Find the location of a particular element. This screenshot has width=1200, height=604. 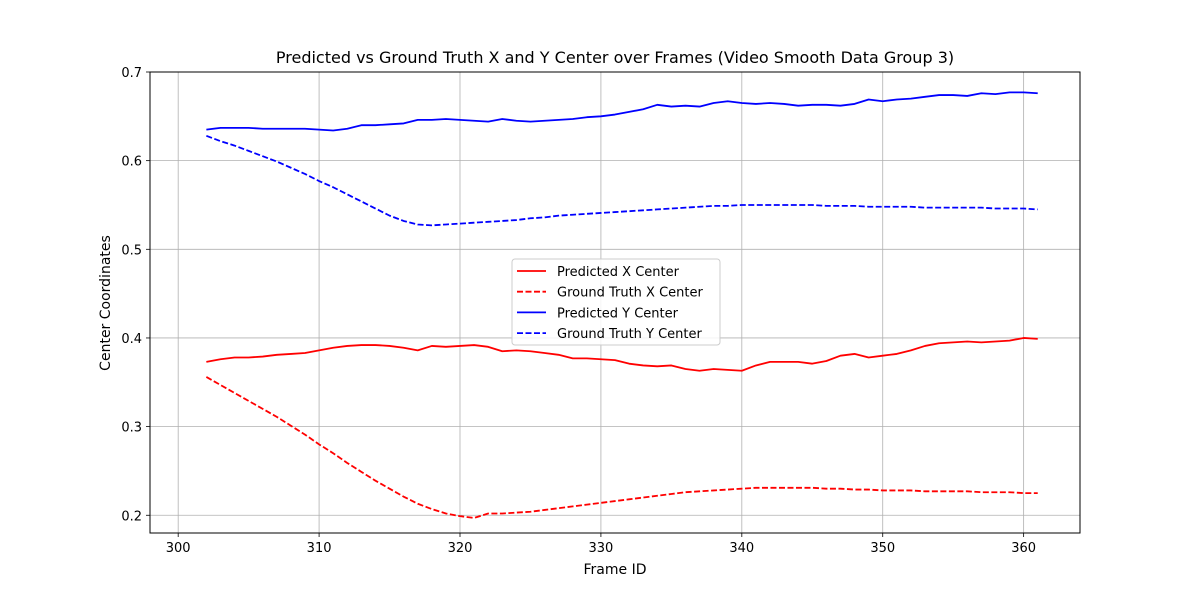

x-tick-label: 310 is located at coordinates (319, 548).